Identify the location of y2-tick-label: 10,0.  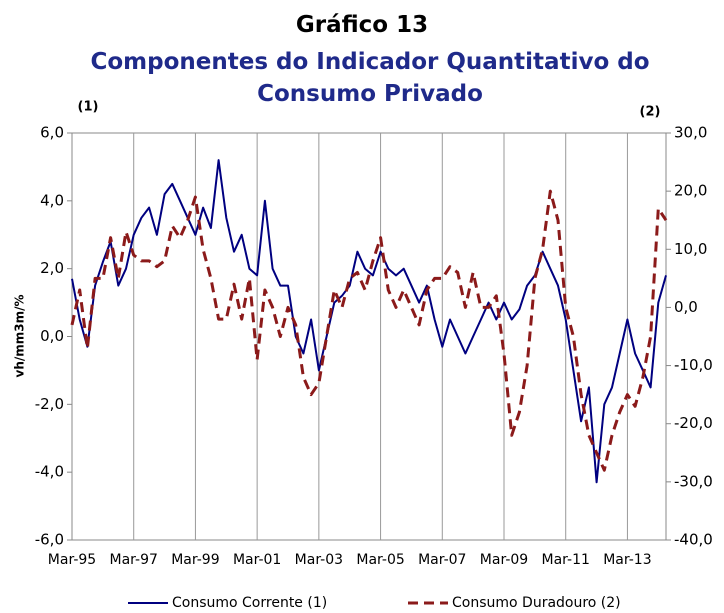
(690, 249).